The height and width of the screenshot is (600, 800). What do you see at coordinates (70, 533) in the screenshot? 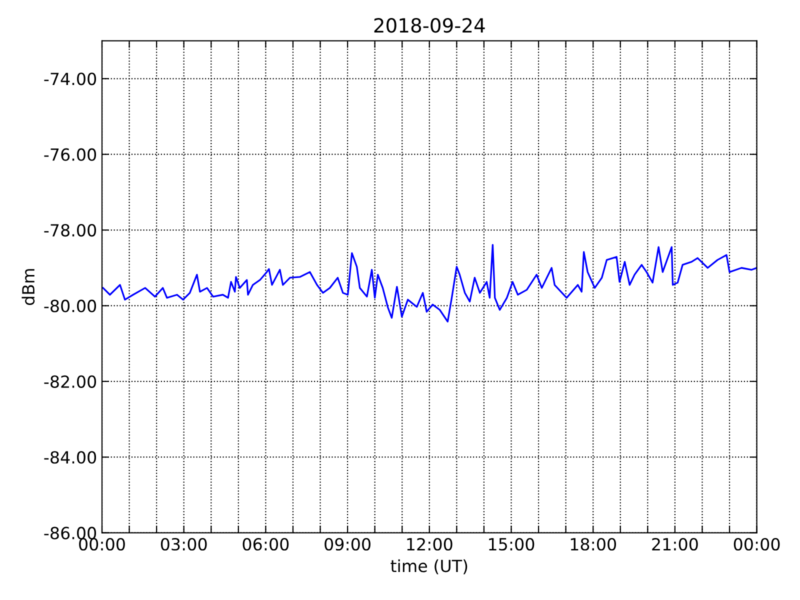
I see `y-tick-label: -86.00` at bounding box center [70, 533].